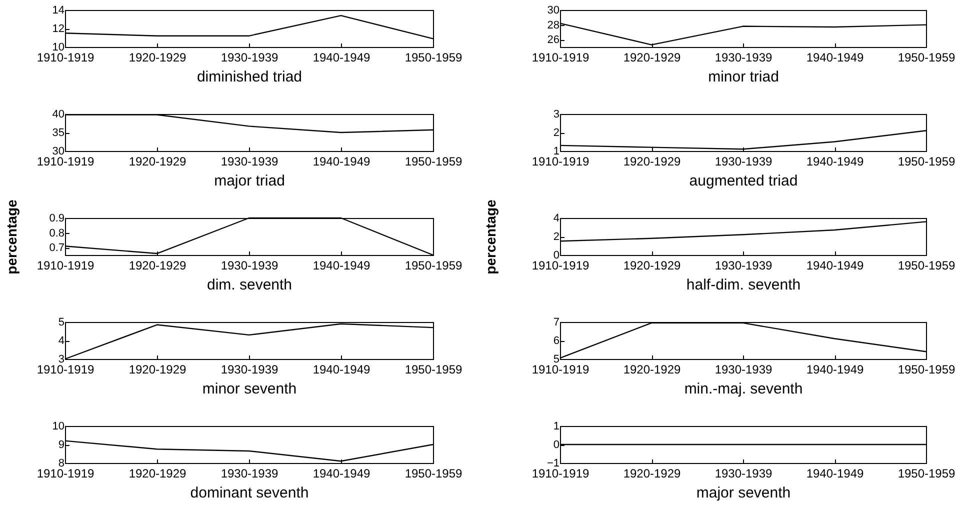 The width and height of the screenshot is (958, 519). I want to click on y-tick-label: 40, so click(58, 114).